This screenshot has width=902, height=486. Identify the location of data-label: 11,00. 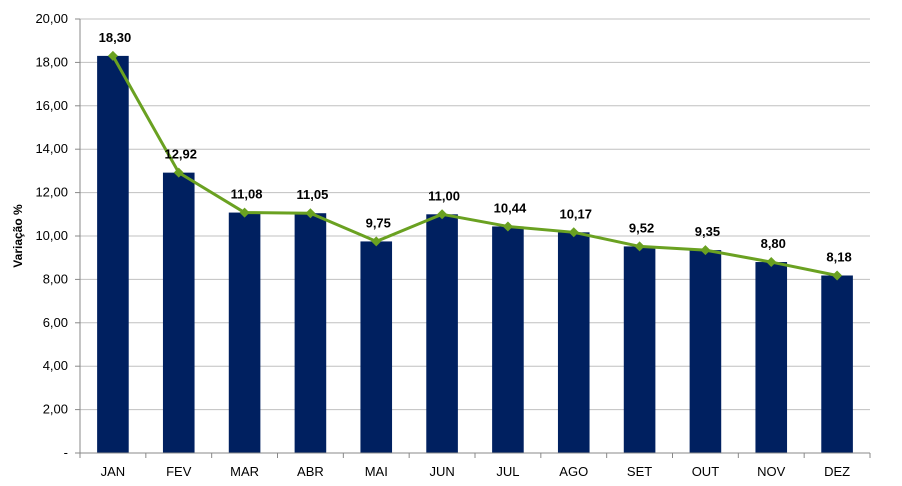
(444, 195).